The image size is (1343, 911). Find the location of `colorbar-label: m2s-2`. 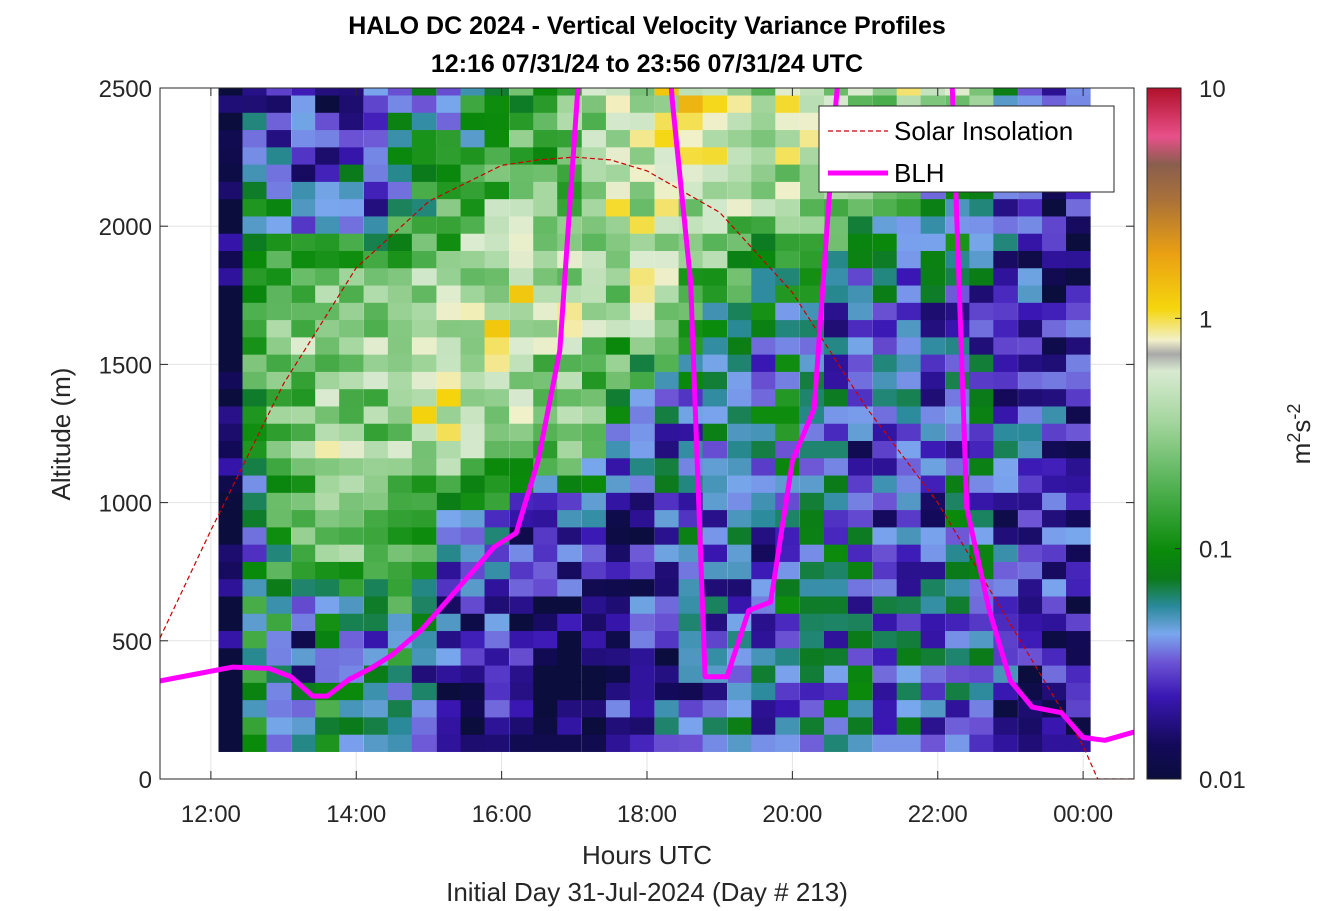

colorbar-label: m2s-2 is located at coordinates (1300, 434).